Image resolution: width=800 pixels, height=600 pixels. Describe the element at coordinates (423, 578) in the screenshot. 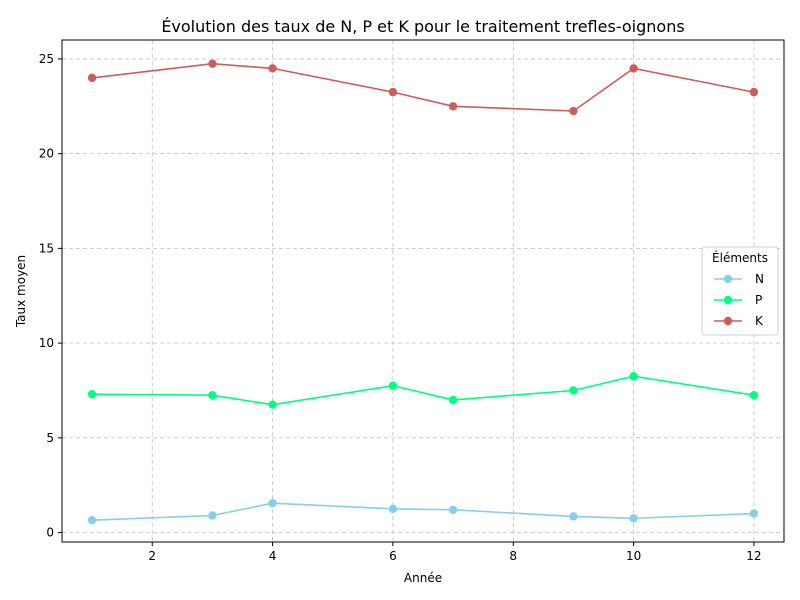

I see `x-axis-label: Année` at that location.